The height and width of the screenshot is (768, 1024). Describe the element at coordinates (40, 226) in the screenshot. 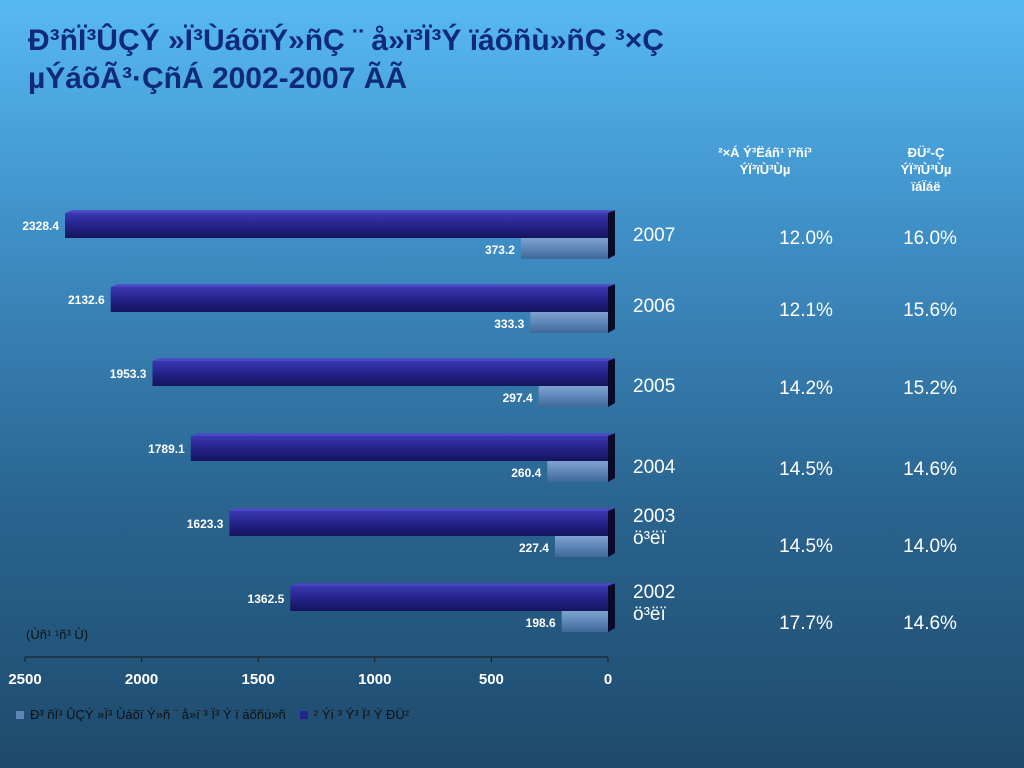

I see `data-label-dark-2007: 2328.4` at that location.